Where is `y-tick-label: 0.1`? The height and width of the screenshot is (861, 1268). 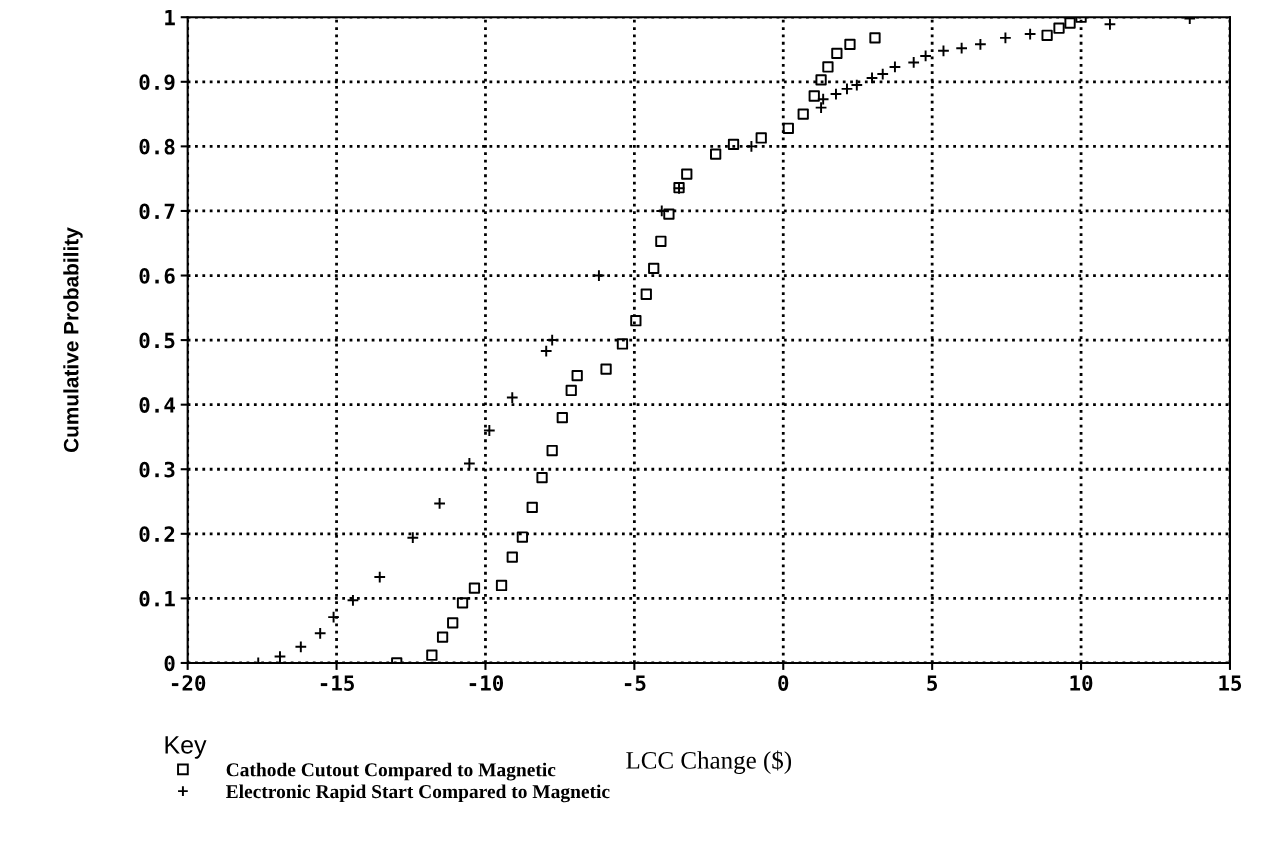 y-tick-label: 0.1 is located at coordinates (157, 598).